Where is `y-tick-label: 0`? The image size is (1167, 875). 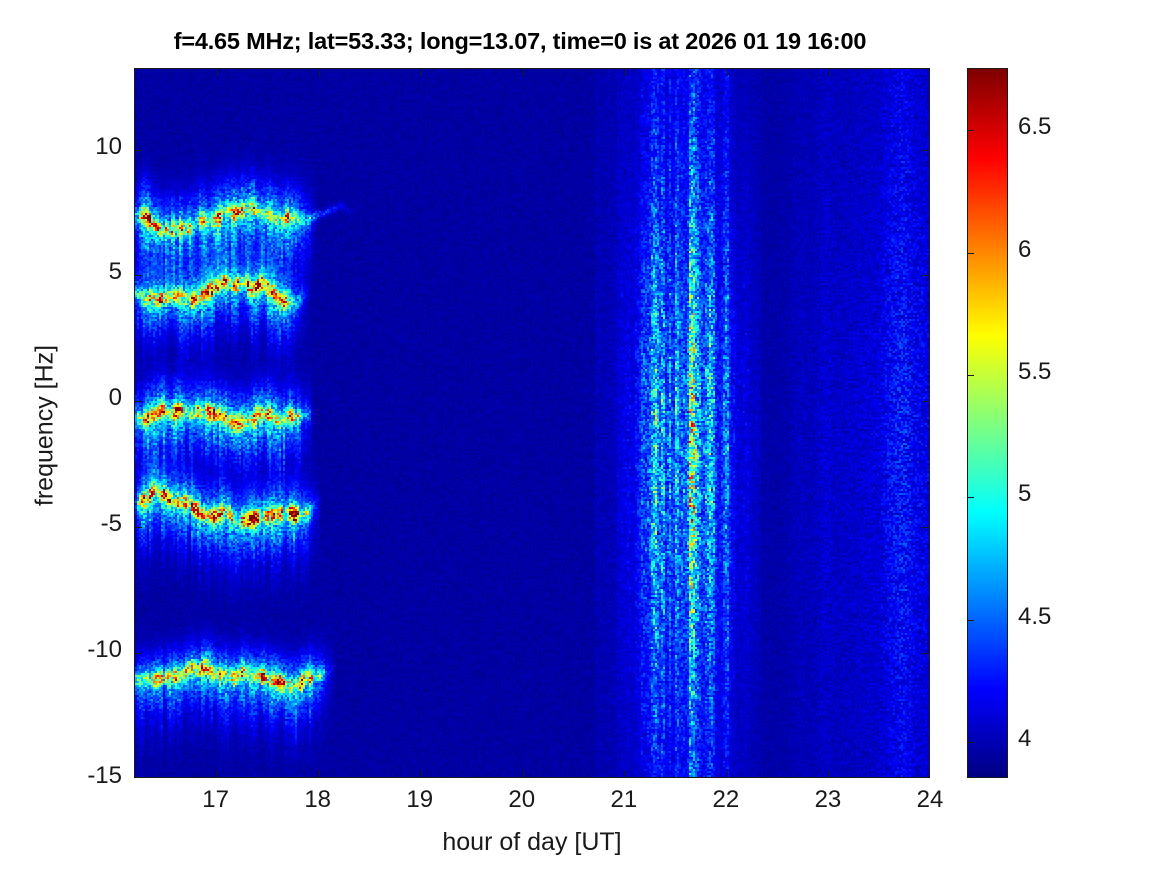
y-tick-label: 0 is located at coordinates (115, 398).